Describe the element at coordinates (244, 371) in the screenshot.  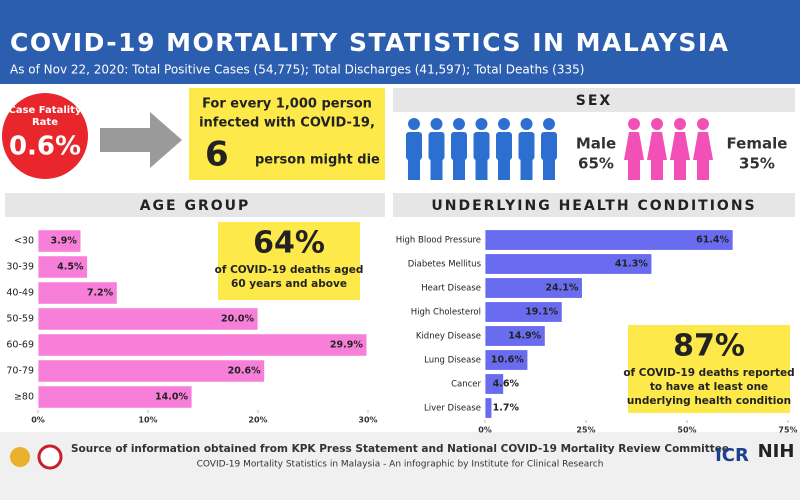
I see `value-label: 20.6%` at that location.